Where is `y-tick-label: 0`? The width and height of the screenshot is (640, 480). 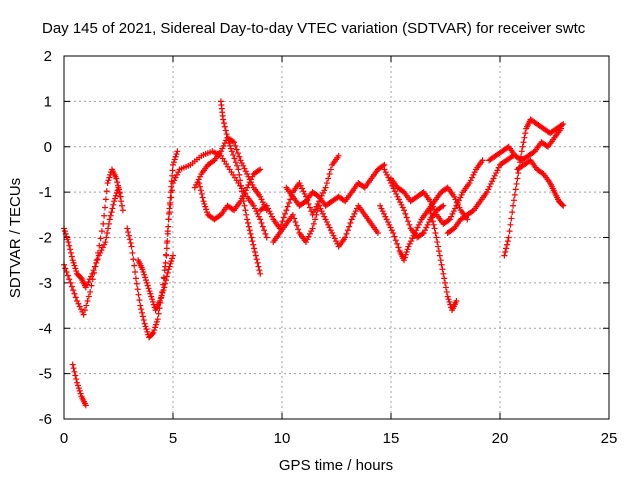
y-tick-label: 0 is located at coordinates (48, 147).